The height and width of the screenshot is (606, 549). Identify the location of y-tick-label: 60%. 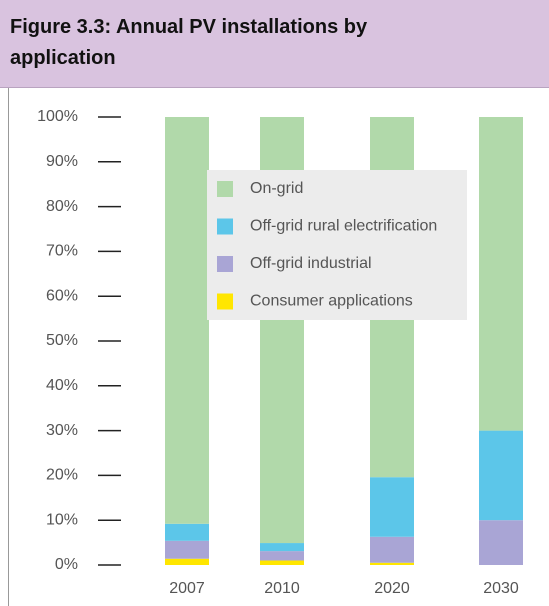
(62, 295).